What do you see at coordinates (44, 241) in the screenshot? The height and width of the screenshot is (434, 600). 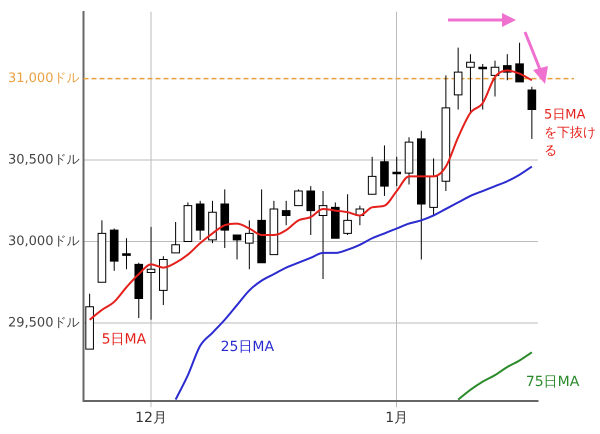 I see `y-tick-label: 30,000ドル` at bounding box center [44, 241].